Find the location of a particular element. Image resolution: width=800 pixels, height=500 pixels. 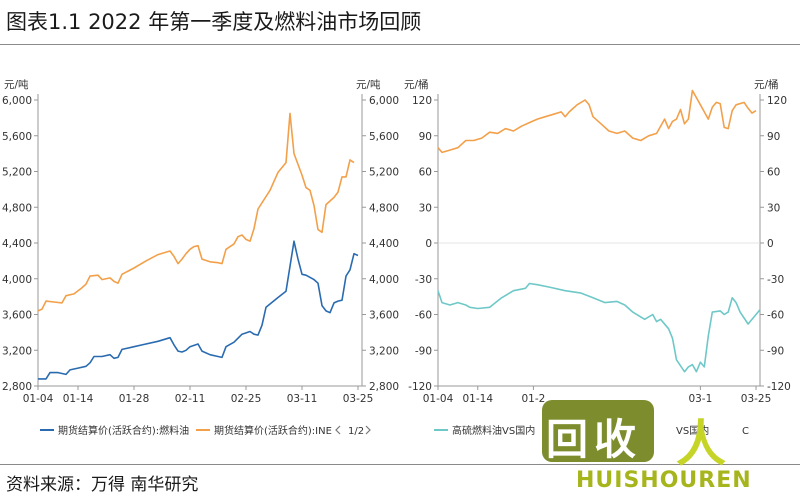

y-tick-label-left: 0 is located at coordinates (428, 244).